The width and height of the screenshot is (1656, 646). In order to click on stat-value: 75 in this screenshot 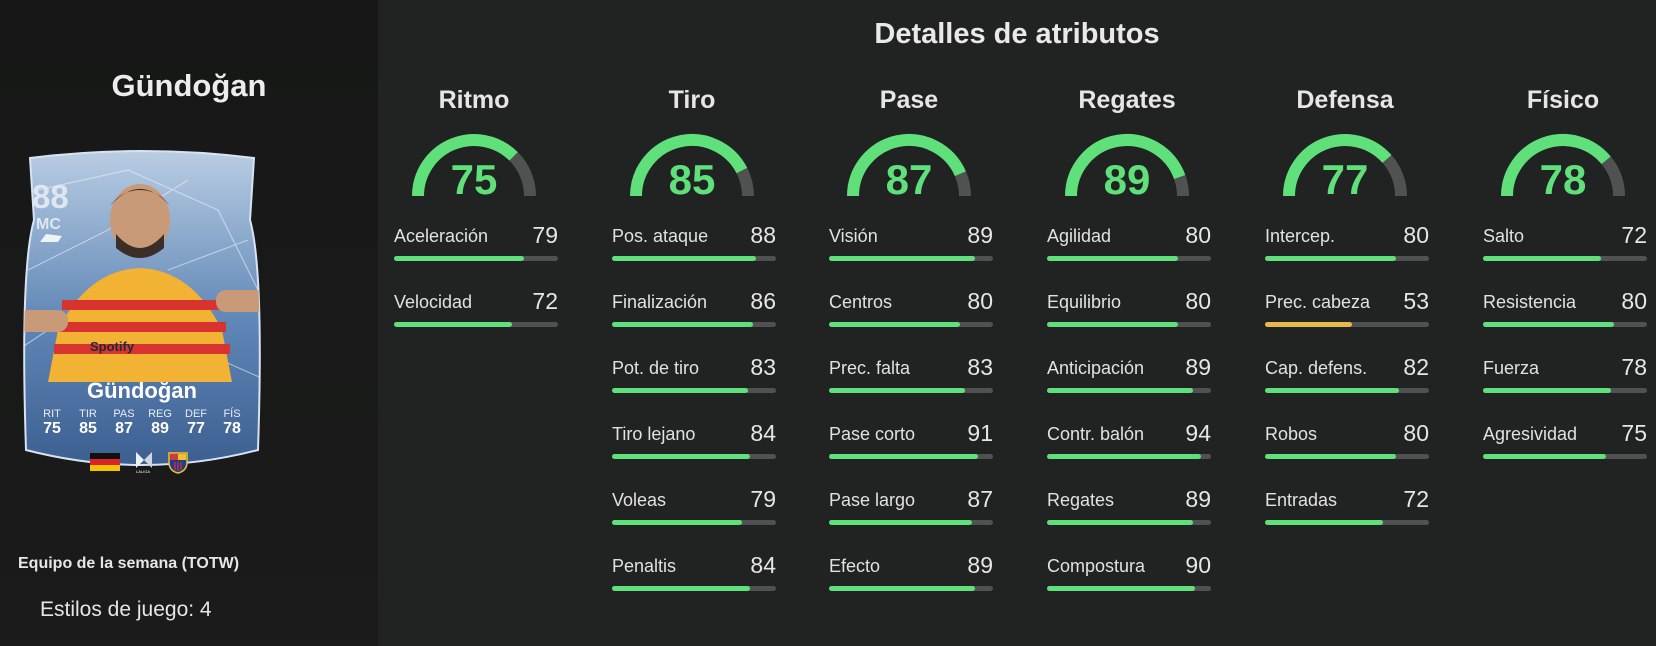, I will do `click(1634, 433)`.